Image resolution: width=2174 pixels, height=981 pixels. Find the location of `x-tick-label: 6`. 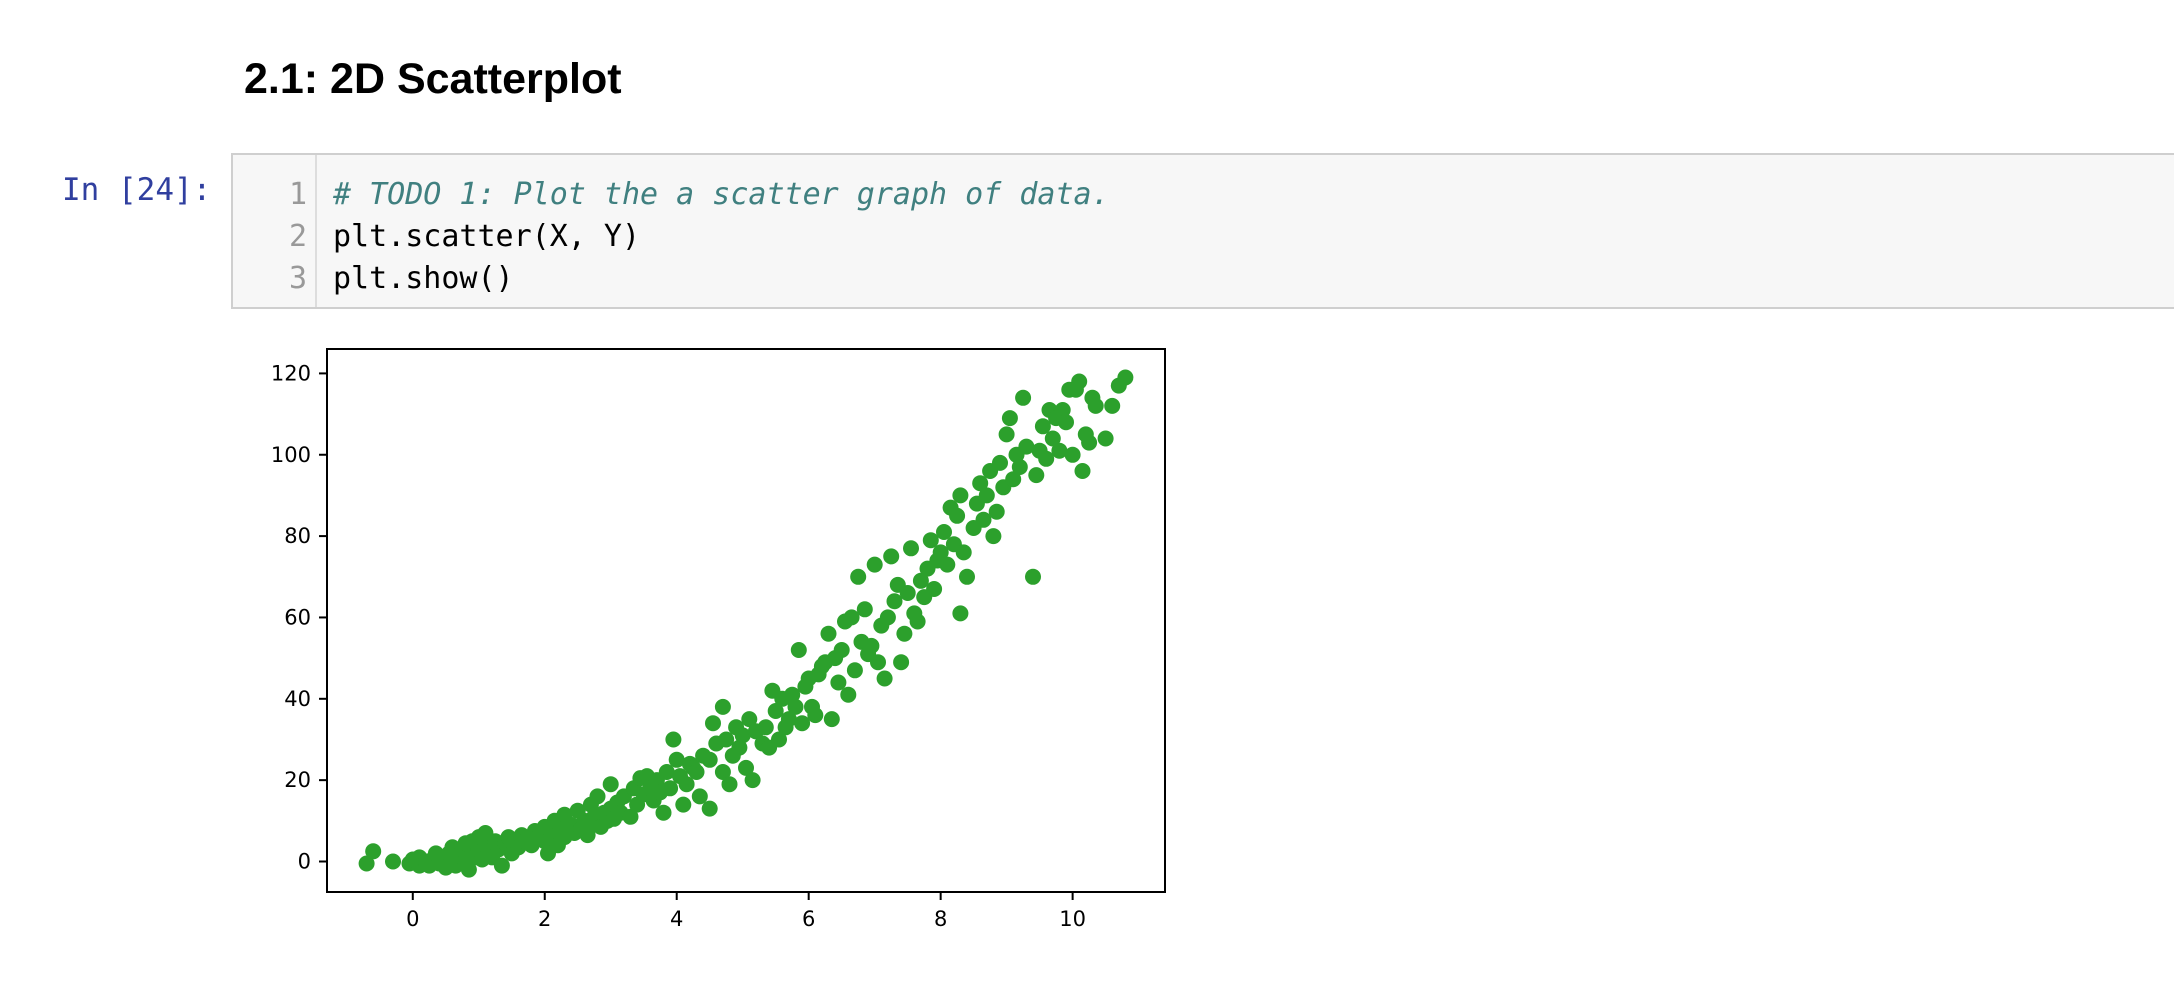

x-tick-label: 6 is located at coordinates (808, 919).